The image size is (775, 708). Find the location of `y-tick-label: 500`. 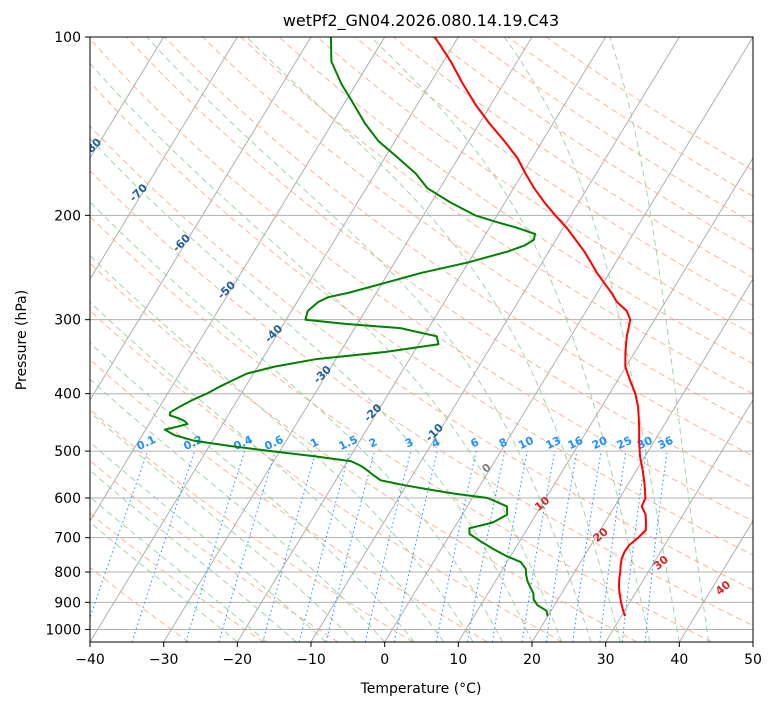

y-tick-label: 500 is located at coordinates (67, 452).